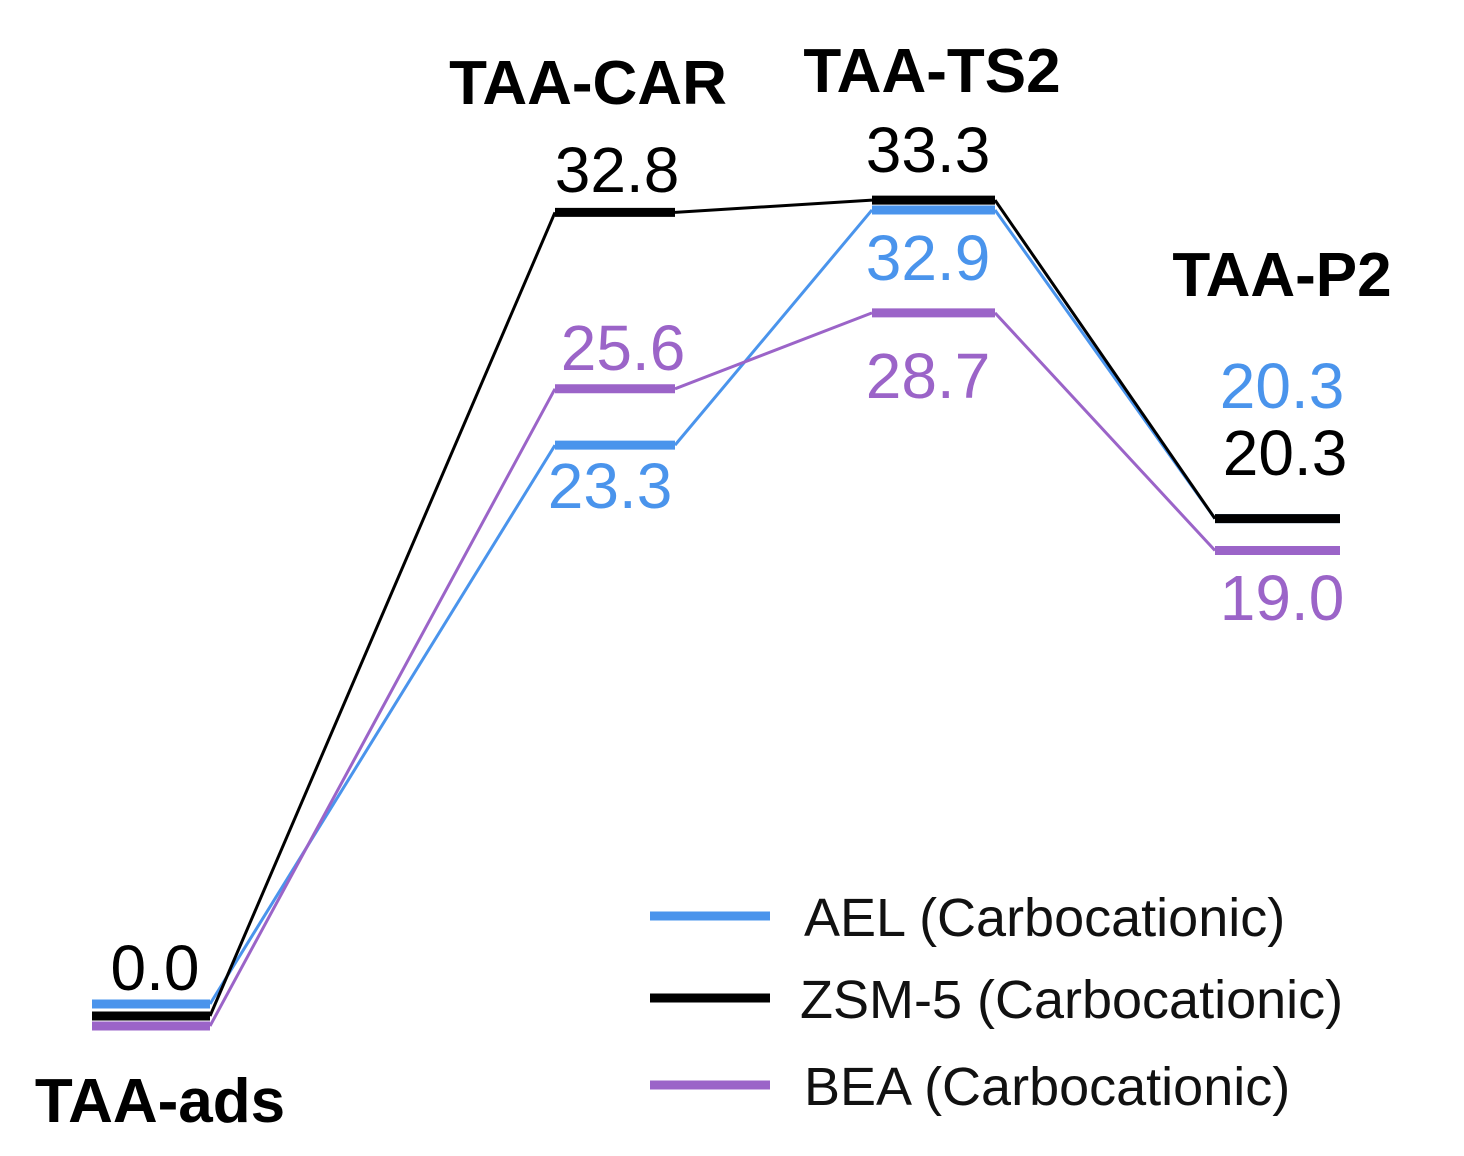  I want to click on legend-label-2: BEA (Carbocationic), so click(1047, 1087).